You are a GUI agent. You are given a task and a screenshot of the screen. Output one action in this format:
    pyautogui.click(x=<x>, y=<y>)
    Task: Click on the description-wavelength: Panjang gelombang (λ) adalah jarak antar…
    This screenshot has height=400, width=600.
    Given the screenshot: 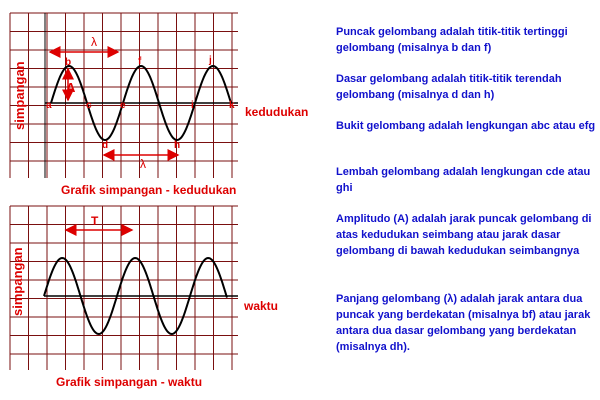 What is the action you would take?
    pyautogui.click(x=463, y=323)
    